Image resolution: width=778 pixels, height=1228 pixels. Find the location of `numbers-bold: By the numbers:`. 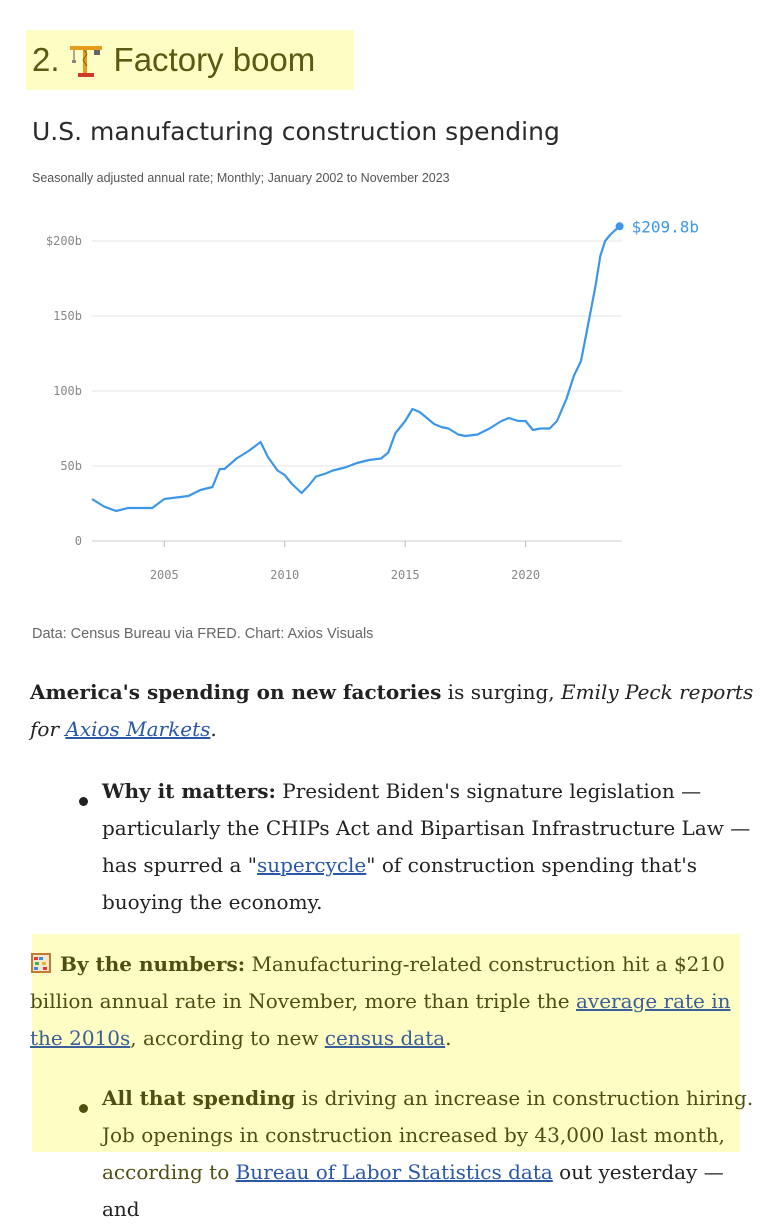

numbers-bold: By the numbers: is located at coordinates (153, 964).